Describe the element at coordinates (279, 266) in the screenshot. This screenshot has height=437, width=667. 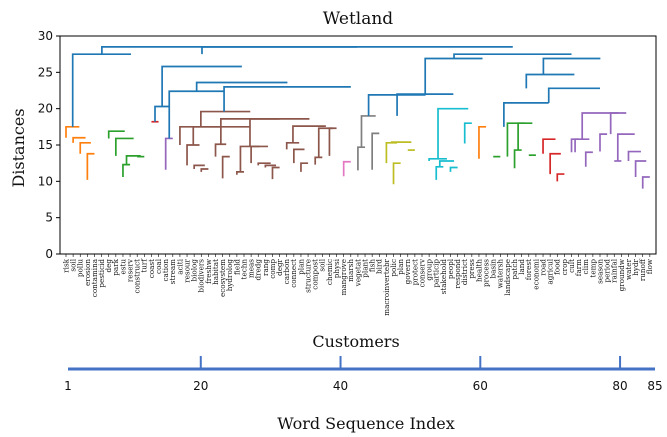
I see `leaf-label: degr` at that location.